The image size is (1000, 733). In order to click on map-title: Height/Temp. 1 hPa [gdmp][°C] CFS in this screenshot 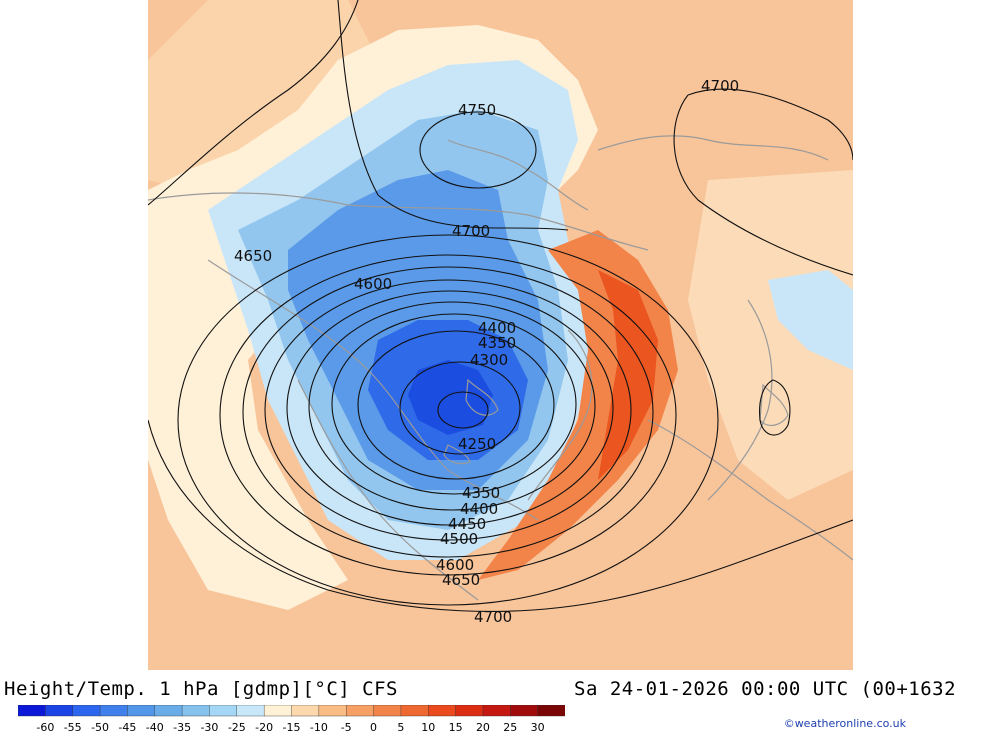, I will do `click(201, 689)`.